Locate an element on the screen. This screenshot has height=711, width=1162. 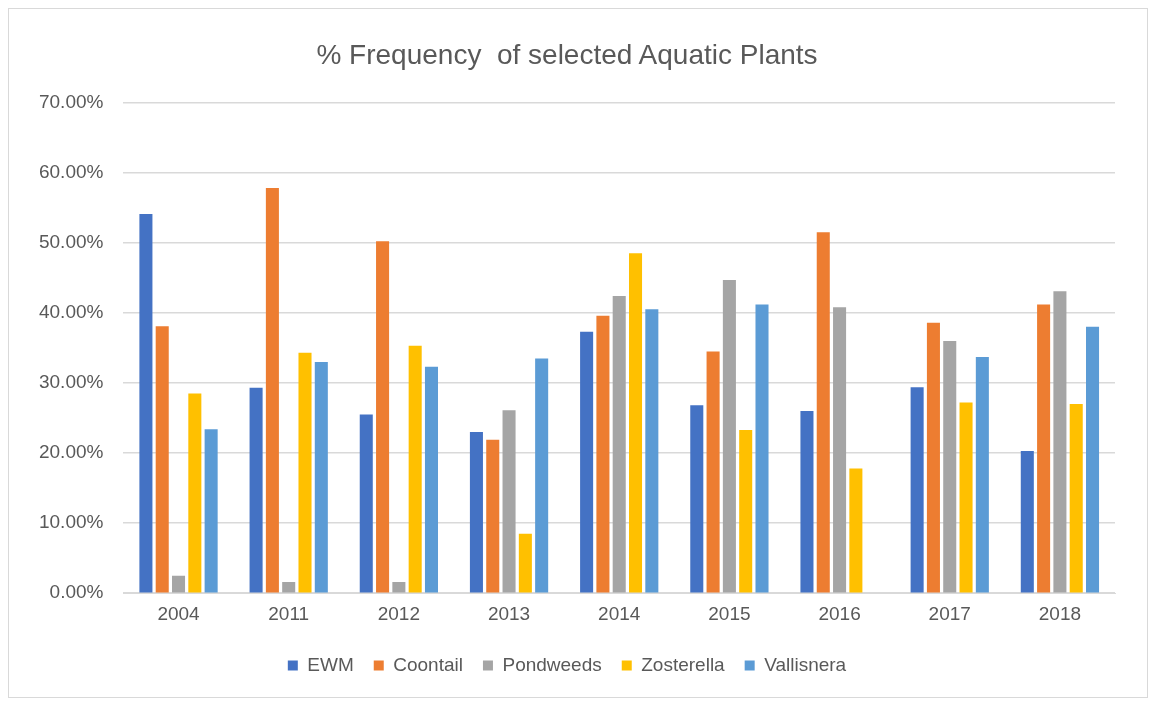
y-tick-label: 0.00% is located at coordinates (76, 592).